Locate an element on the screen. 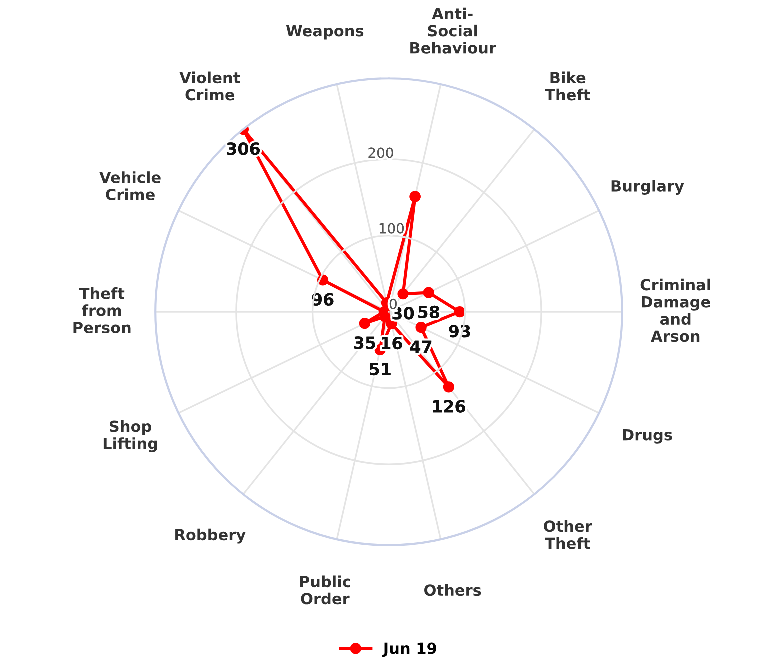 The width and height of the screenshot is (778, 671). data-label: 126 is located at coordinates (449, 406).